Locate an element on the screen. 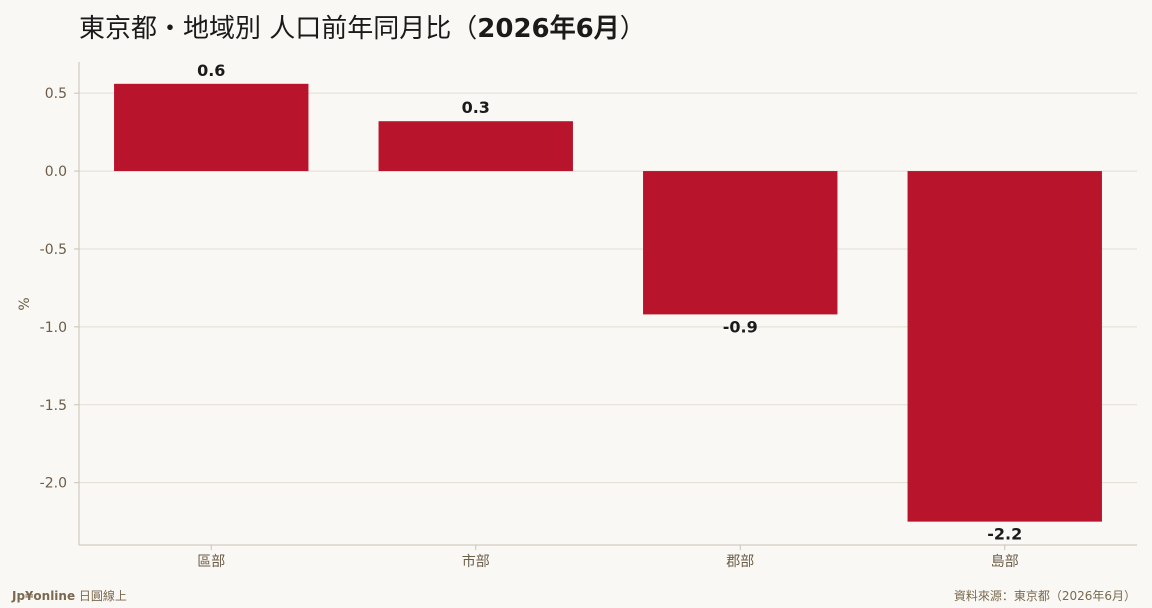 Image resolution: width=1152 pixels, height=608 pixels. bar-島部 is located at coordinates (1004, 346).